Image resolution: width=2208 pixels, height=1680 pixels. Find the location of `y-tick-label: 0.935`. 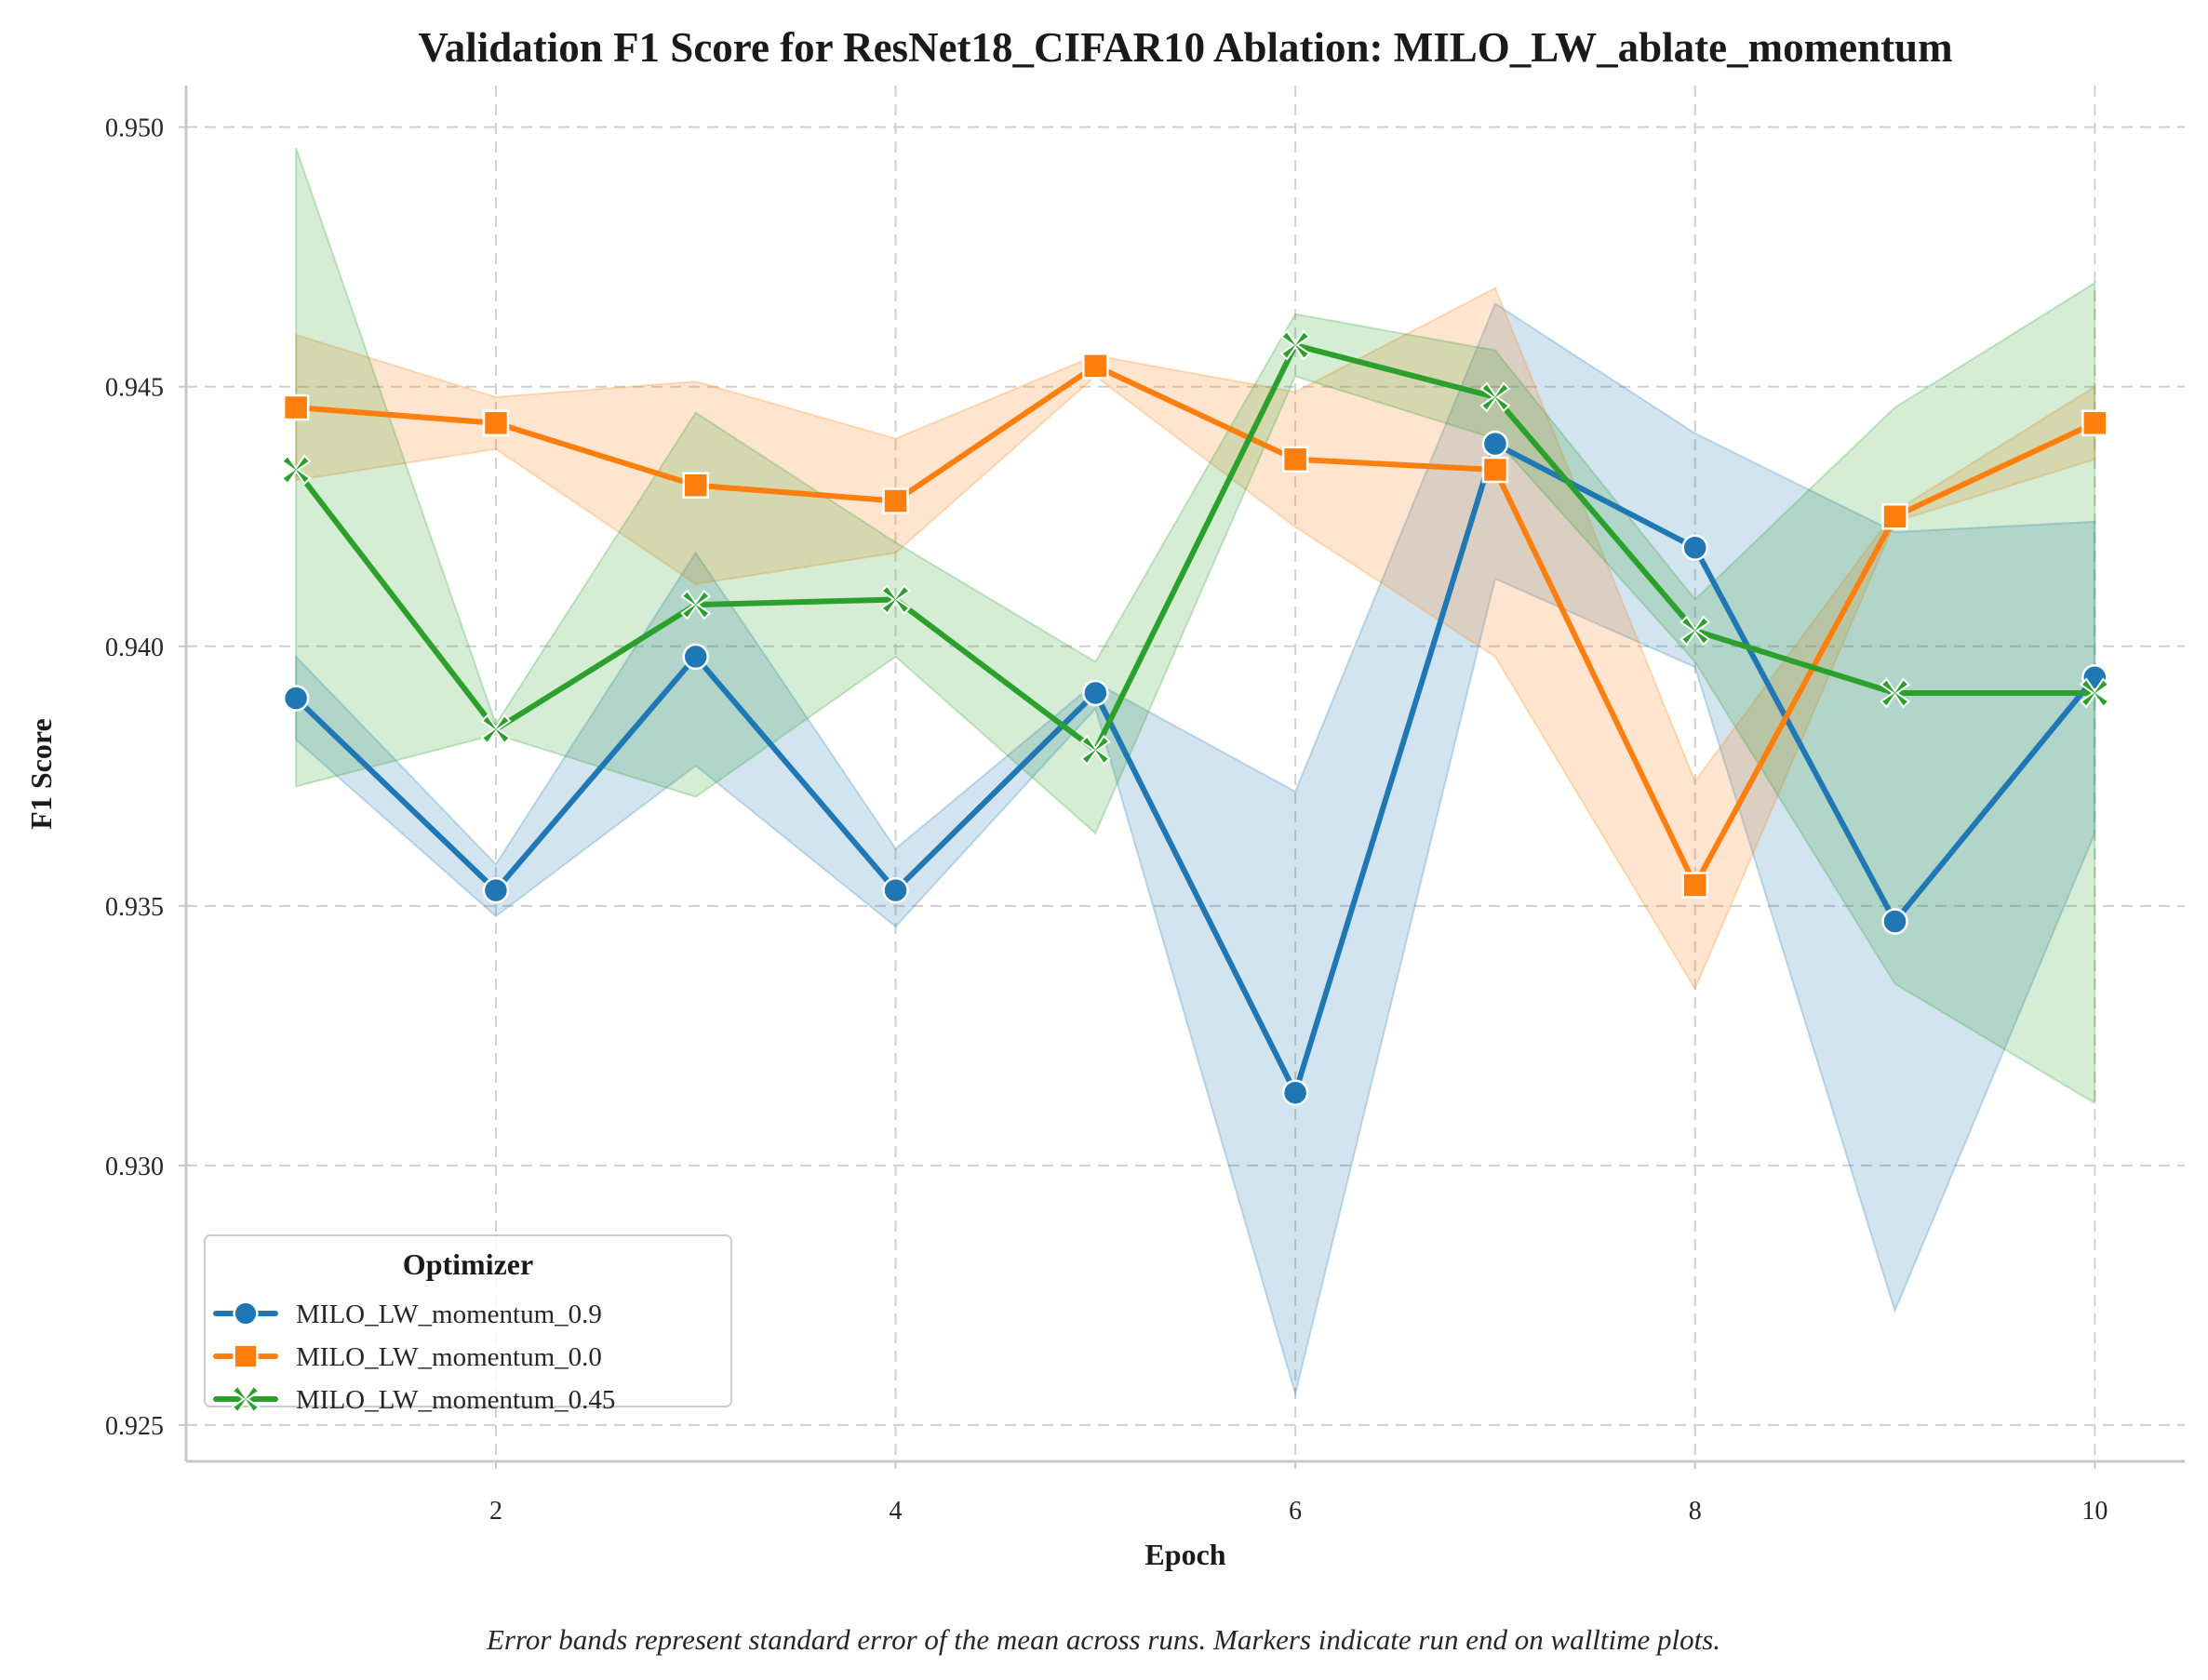

y-tick-label: 0.935 is located at coordinates (135, 907).